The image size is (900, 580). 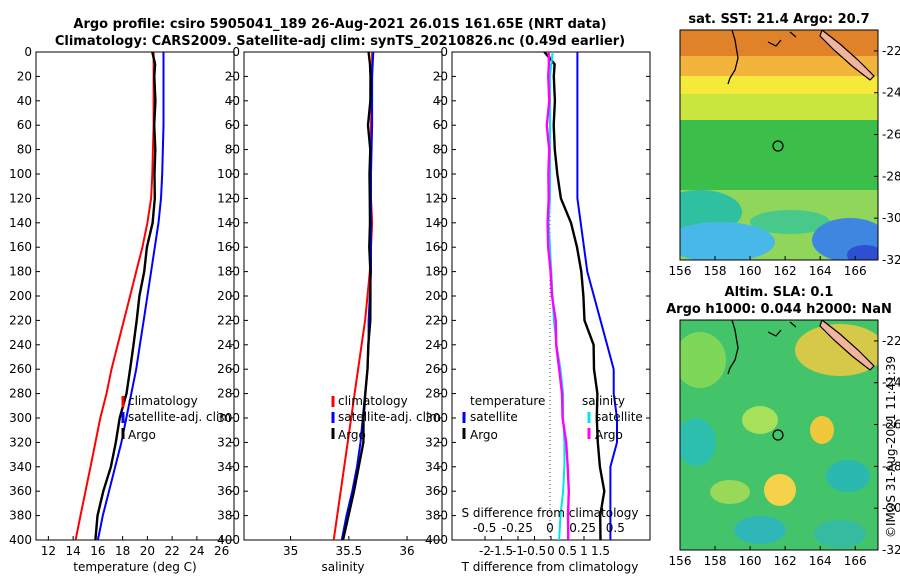 I want to click on sst-new-caledonia, so click(x=847, y=55).